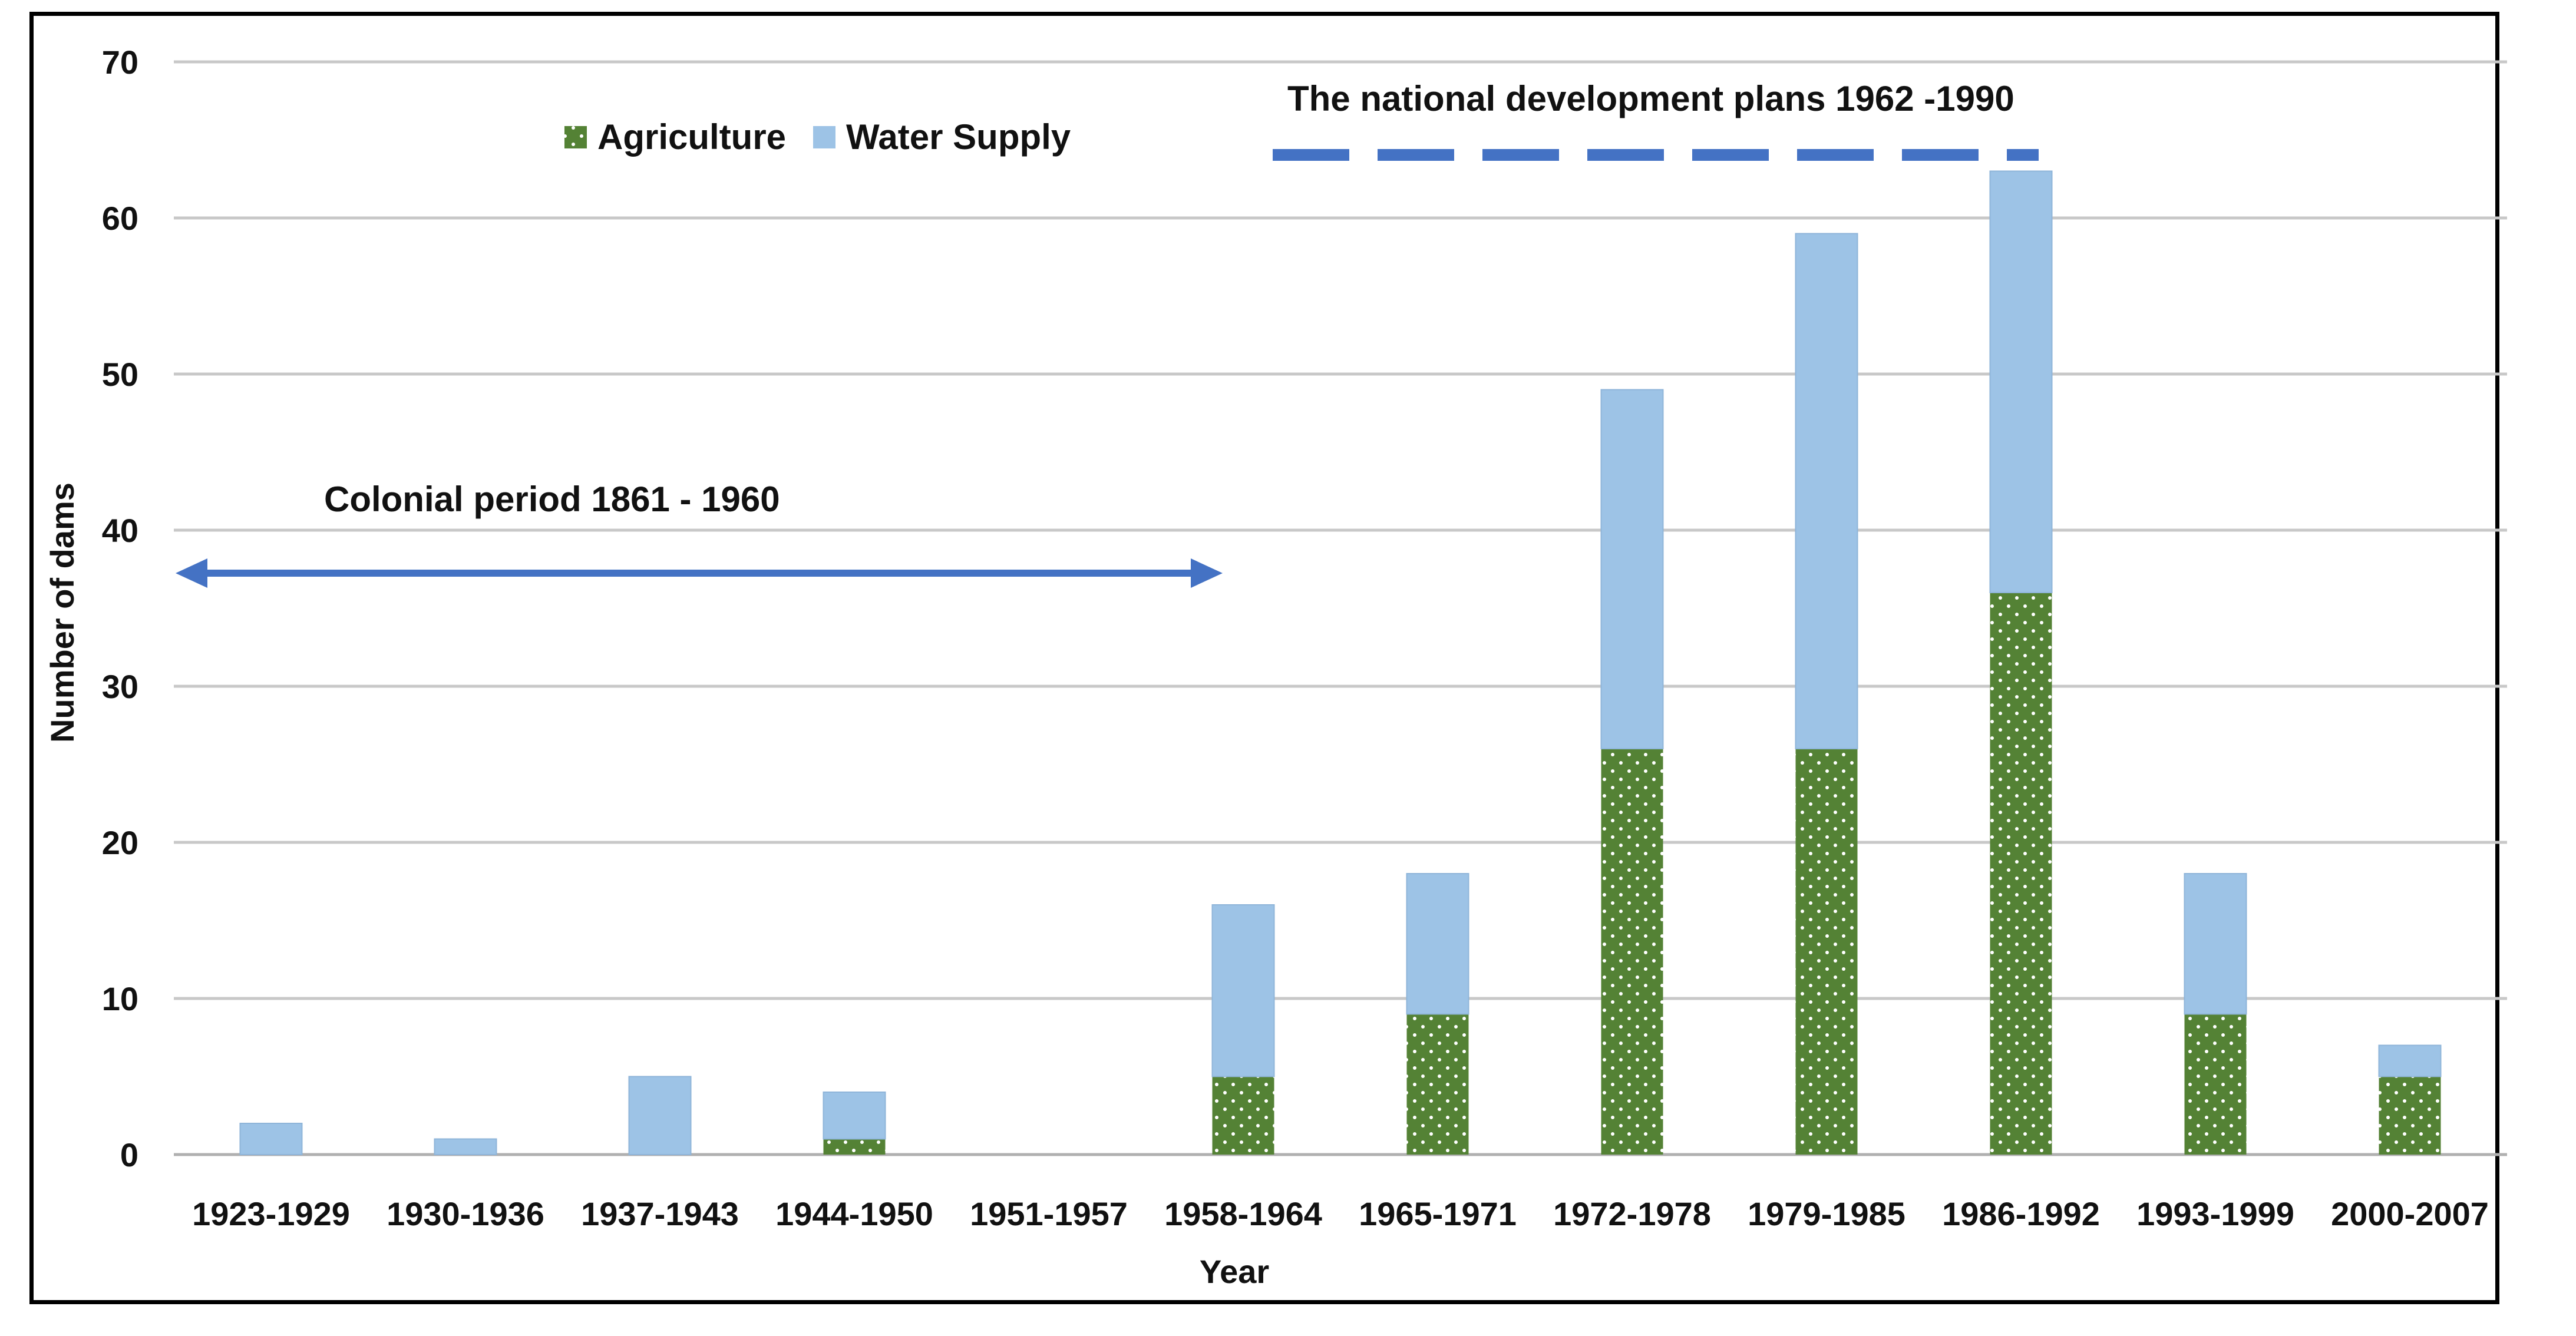 The image size is (2576, 1336). I want to click on colonial-period-arrow-right-head, so click(1207, 573).